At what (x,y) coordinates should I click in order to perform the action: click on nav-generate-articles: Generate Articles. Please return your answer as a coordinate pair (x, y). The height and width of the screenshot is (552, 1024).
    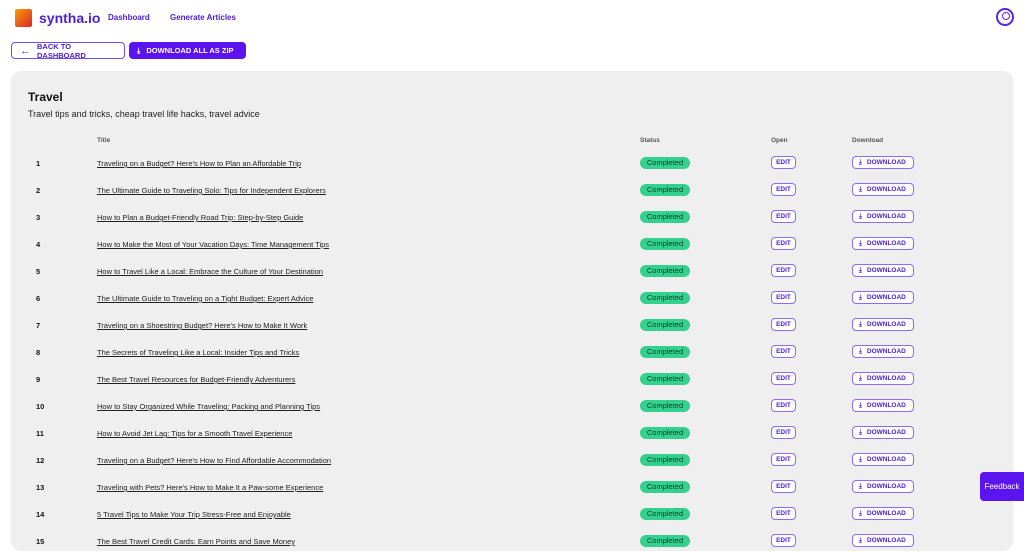
    Looking at the image, I should click on (203, 17).